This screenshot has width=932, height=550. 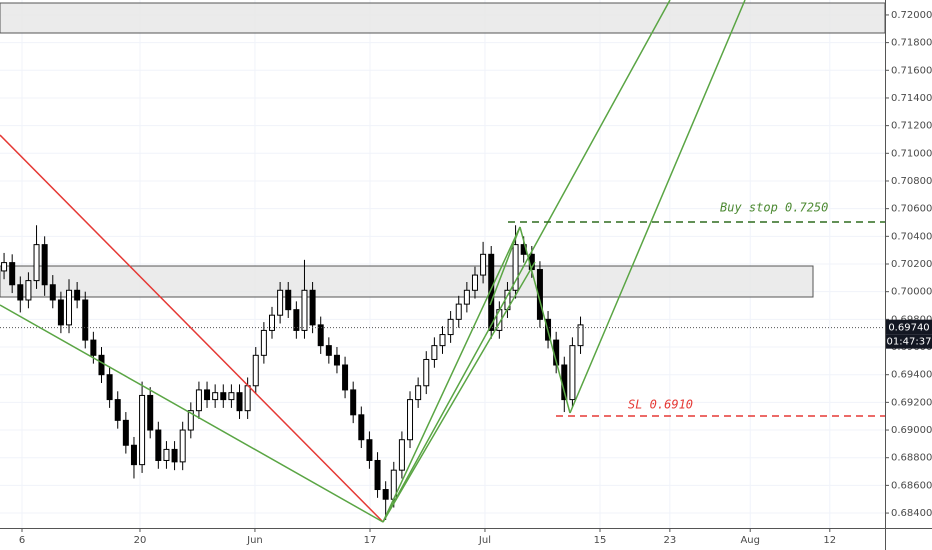 I want to click on x-tick-label: 23, so click(x=669, y=540).